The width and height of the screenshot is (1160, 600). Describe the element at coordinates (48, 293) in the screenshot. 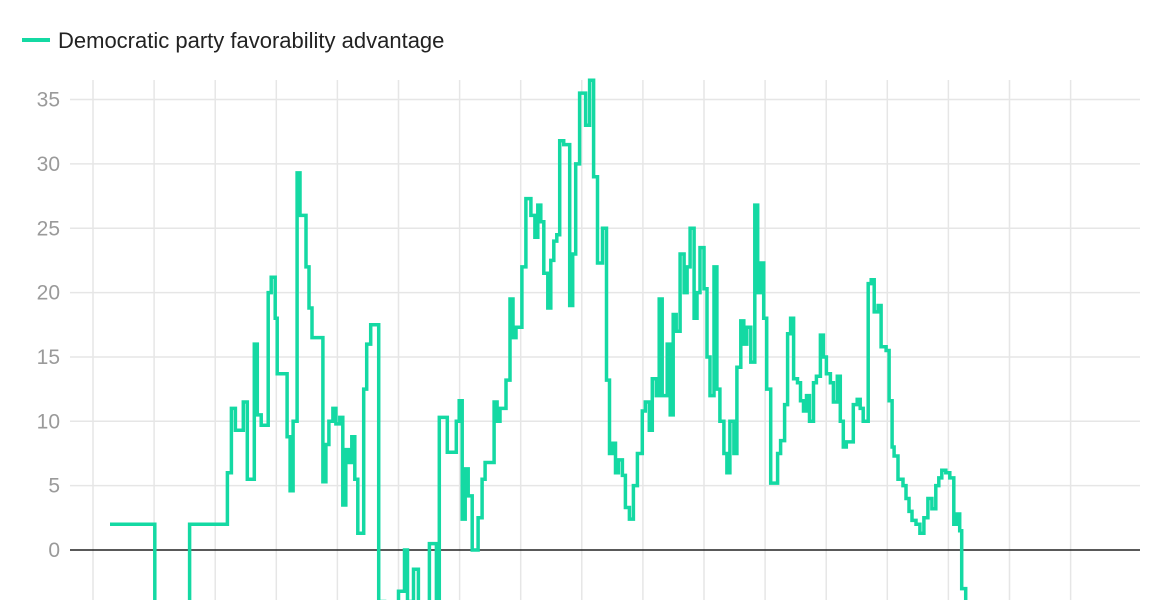

I see `y-tick-label: 20` at that location.